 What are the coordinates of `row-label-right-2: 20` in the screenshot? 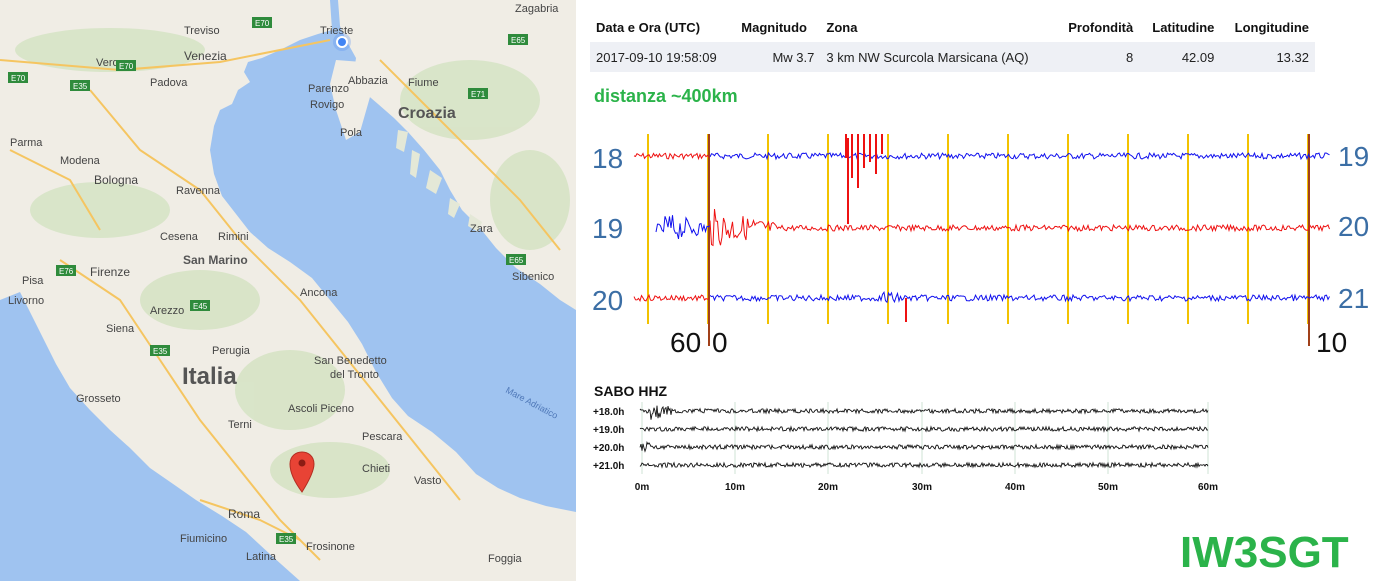 It's located at (1353, 226).